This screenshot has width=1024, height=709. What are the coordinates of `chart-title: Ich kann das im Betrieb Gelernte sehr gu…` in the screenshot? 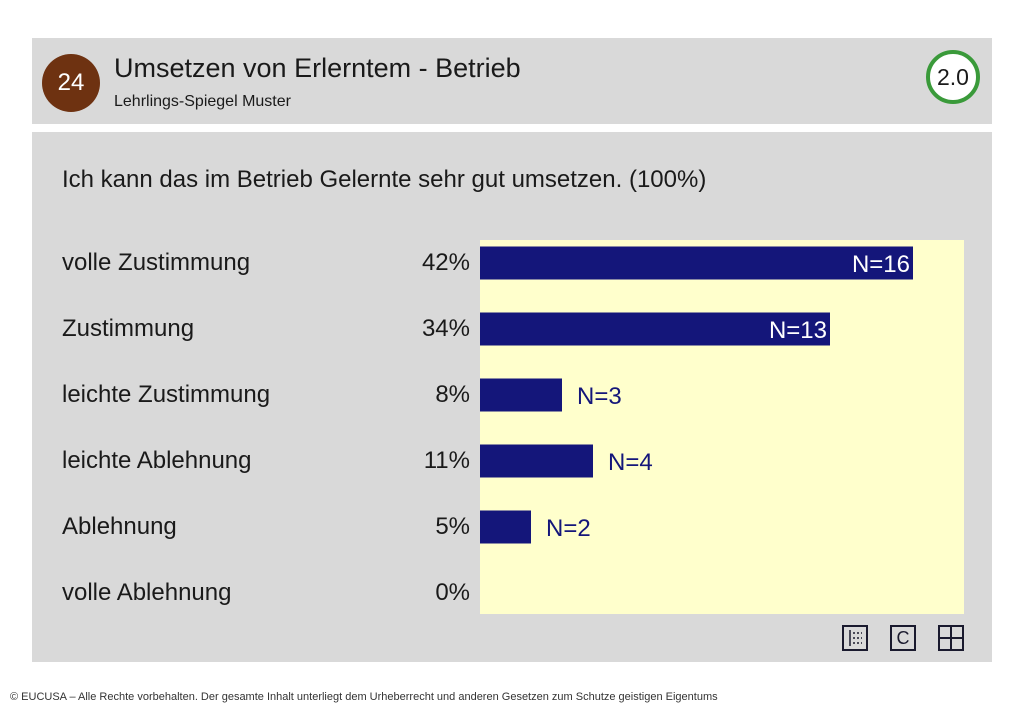 It's located at (384, 179).